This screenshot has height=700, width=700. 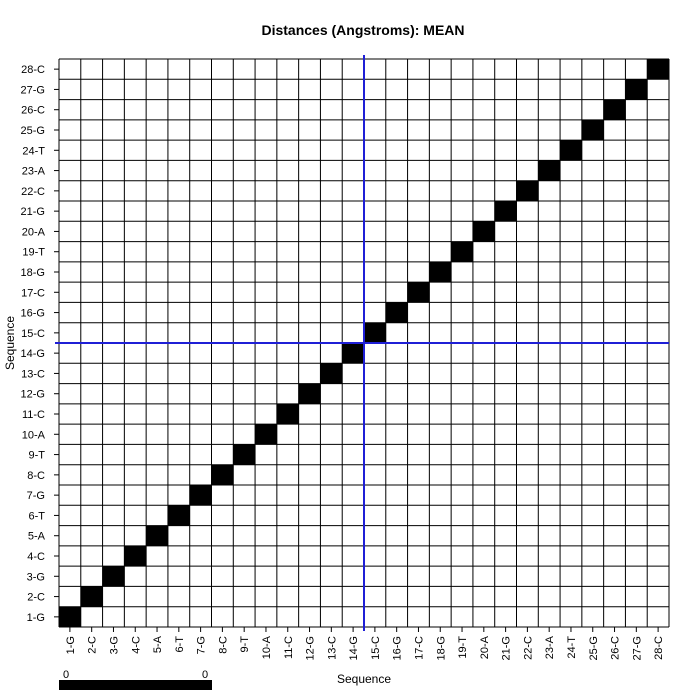 I want to click on y-tick-label: 4-C, so click(x=36, y=557).